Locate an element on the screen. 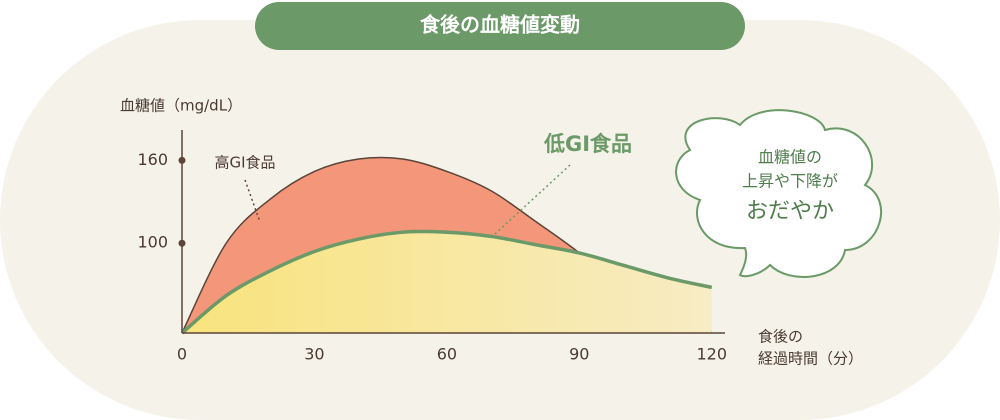  series-label: 高GI食品 is located at coordinates (244, 163).